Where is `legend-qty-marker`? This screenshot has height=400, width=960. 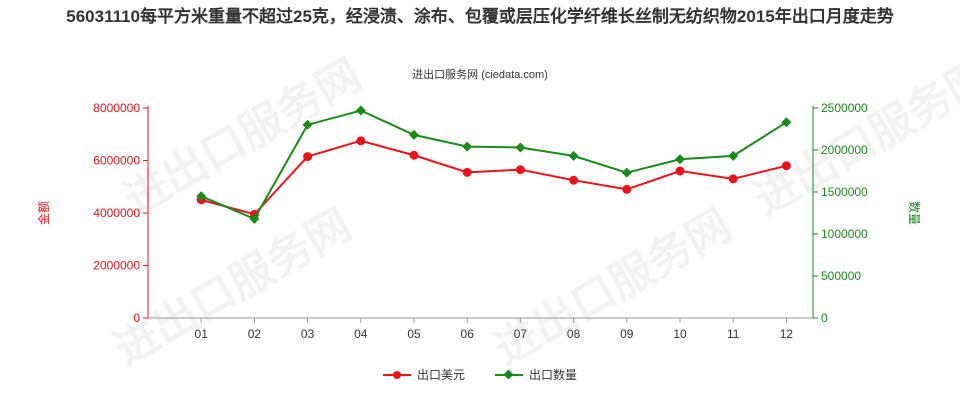
legend-qty-marker is located at coordinates (508, 374).